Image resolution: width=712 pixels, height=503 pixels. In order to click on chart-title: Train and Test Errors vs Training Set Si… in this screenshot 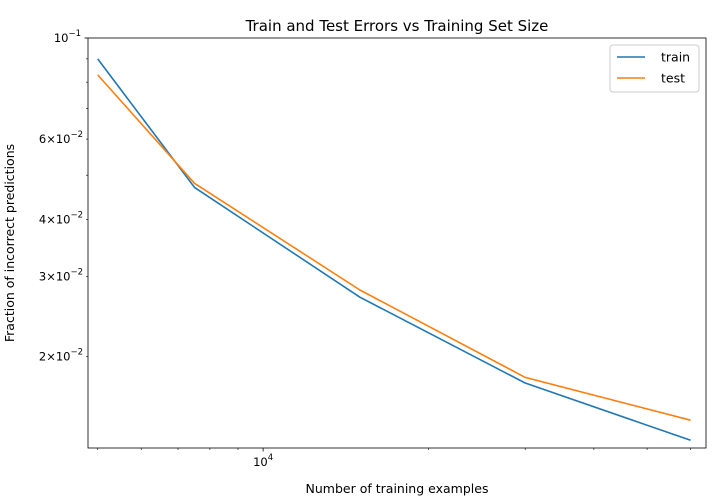, I will do `click(397, 26)`.